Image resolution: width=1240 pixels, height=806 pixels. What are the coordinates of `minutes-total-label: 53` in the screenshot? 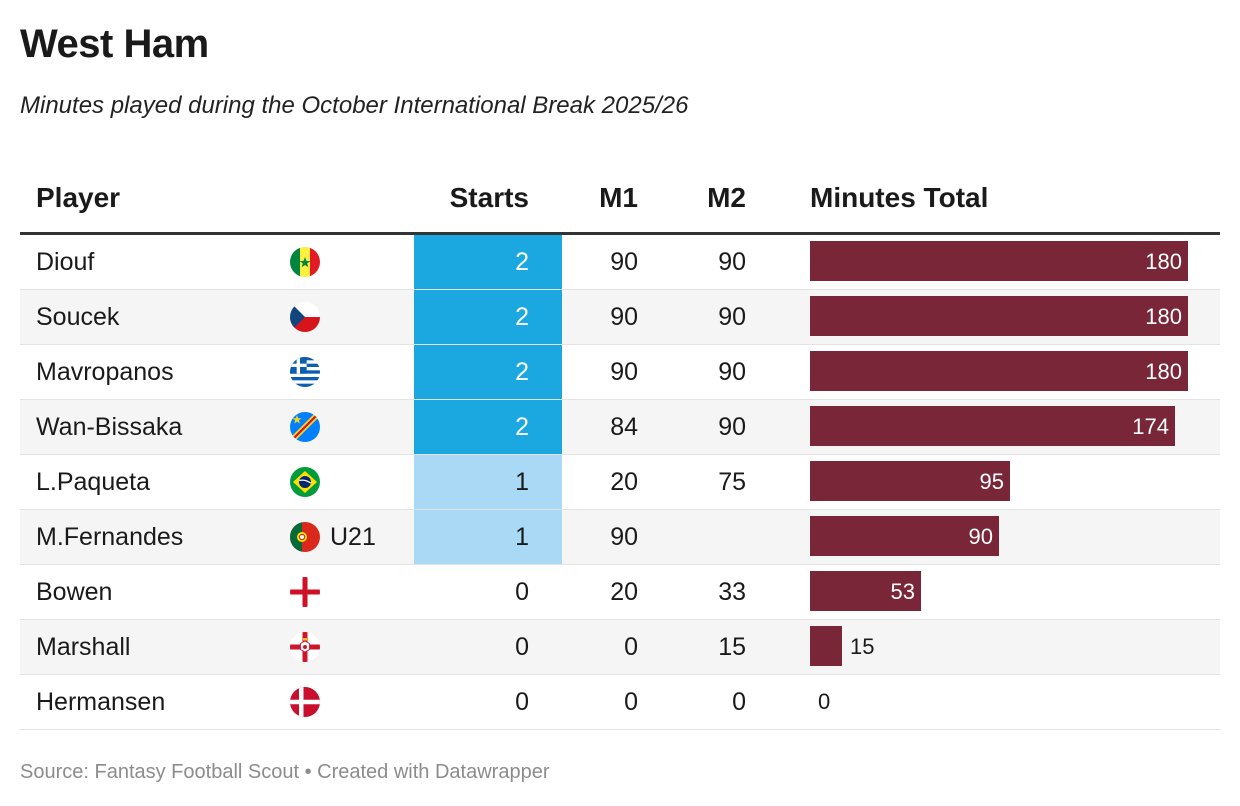 It's located at (902, 591).